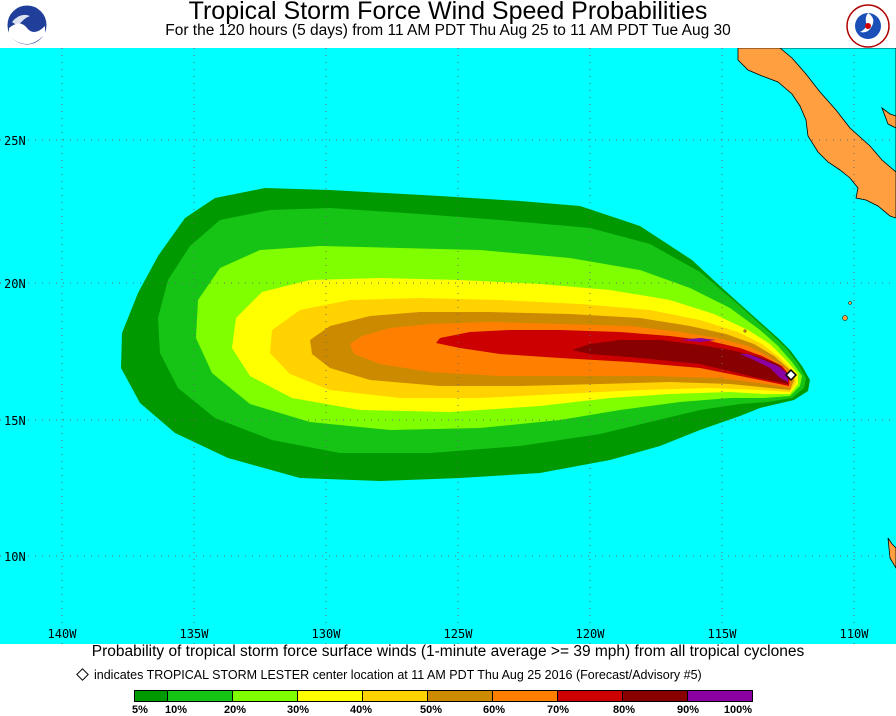  I want to click on legend-label-70: 70%, so click(558, 710).